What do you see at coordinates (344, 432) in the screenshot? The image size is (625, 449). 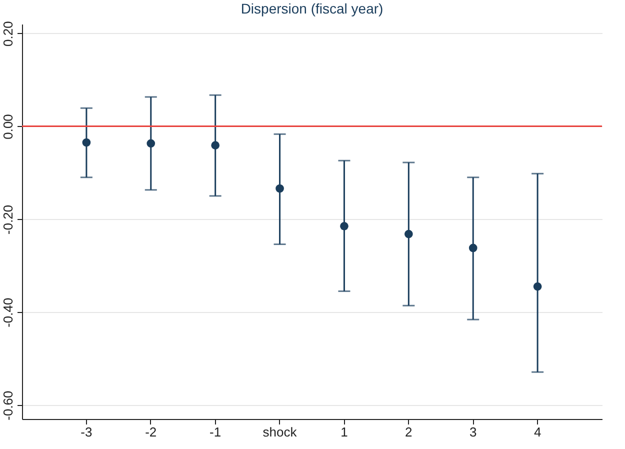 I see `x-tick-label: 1` at bounding box center [344, 432].